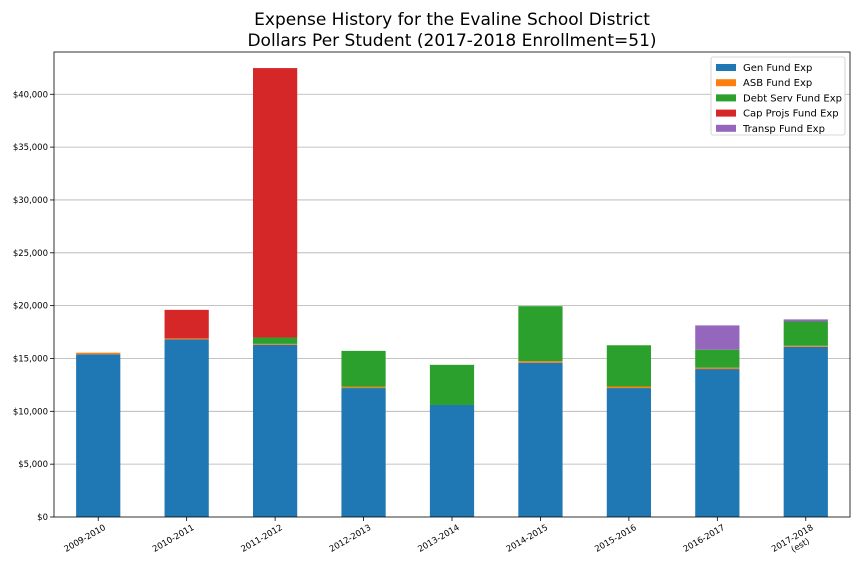  What do you see at coordinates (186, 324) in the screenshot?
I see `bar-segment-cap-projs-fund-exp-2010-2011` at bounding box center [186, 324].